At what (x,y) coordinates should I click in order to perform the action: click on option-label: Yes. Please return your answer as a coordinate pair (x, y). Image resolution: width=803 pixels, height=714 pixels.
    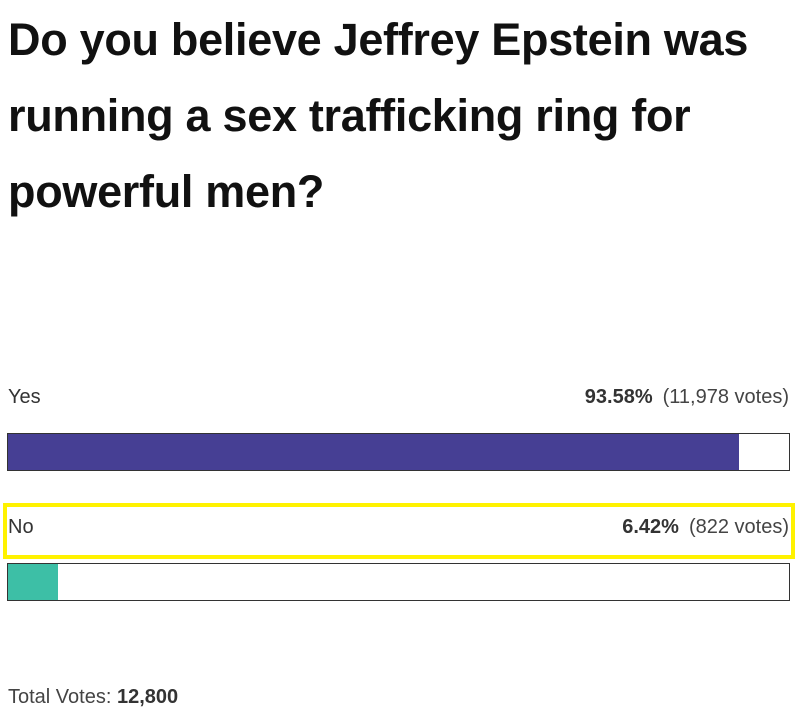
    Looking at the image, I should click on (24, 397).